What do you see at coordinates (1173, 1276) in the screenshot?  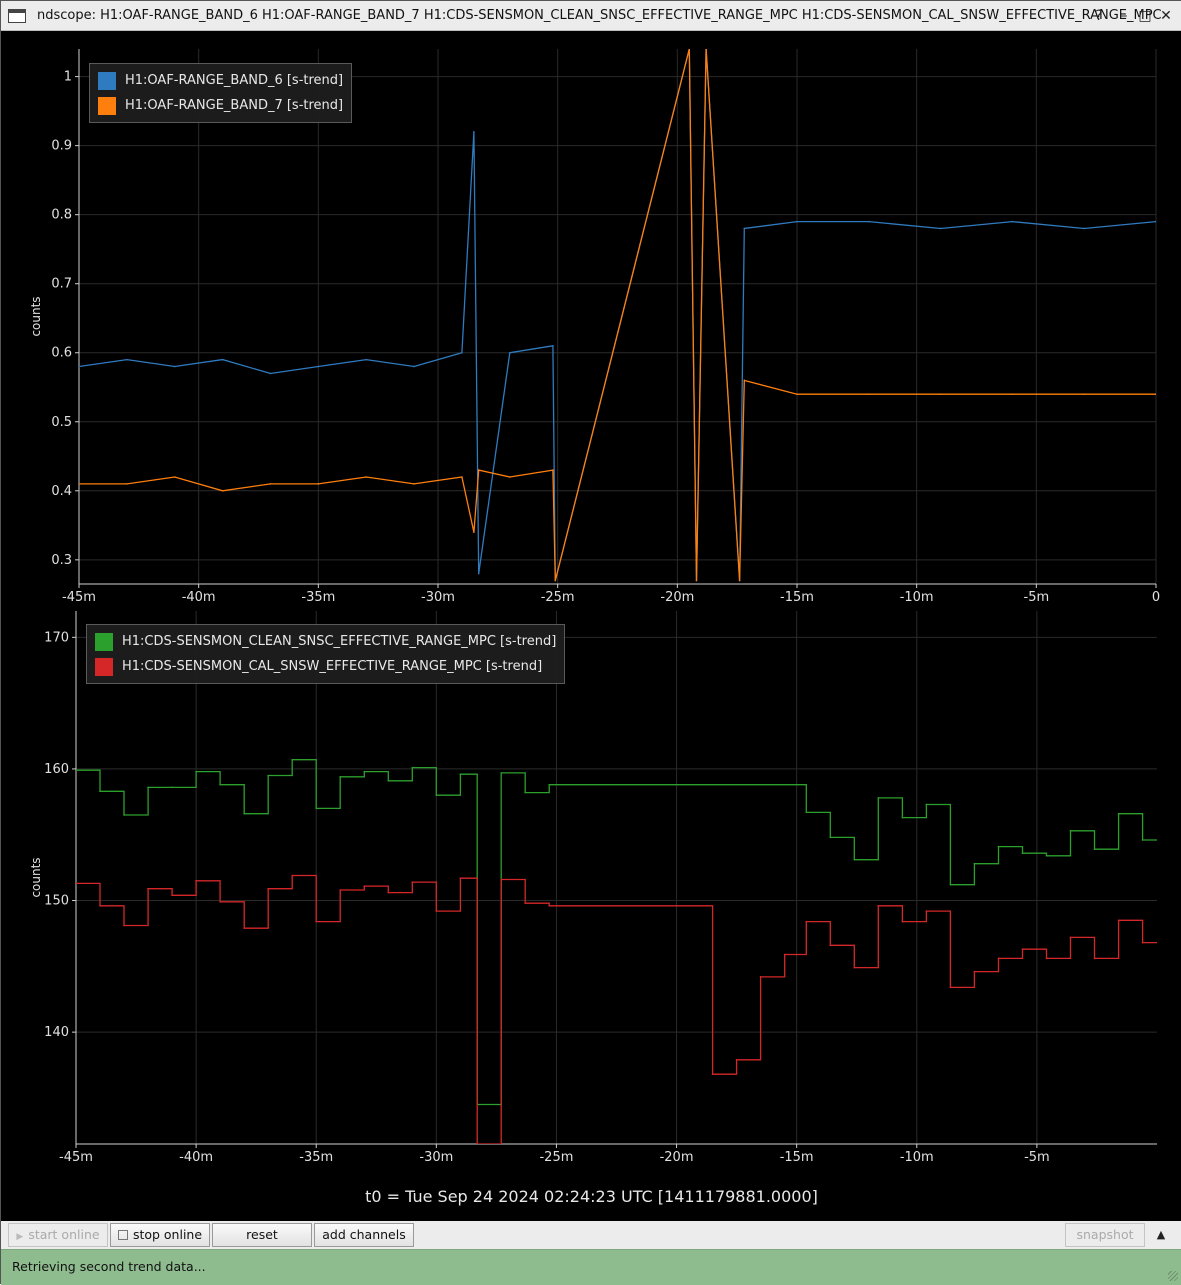 I see `resize-grip-icon` at bounding box center [1173, 1276].